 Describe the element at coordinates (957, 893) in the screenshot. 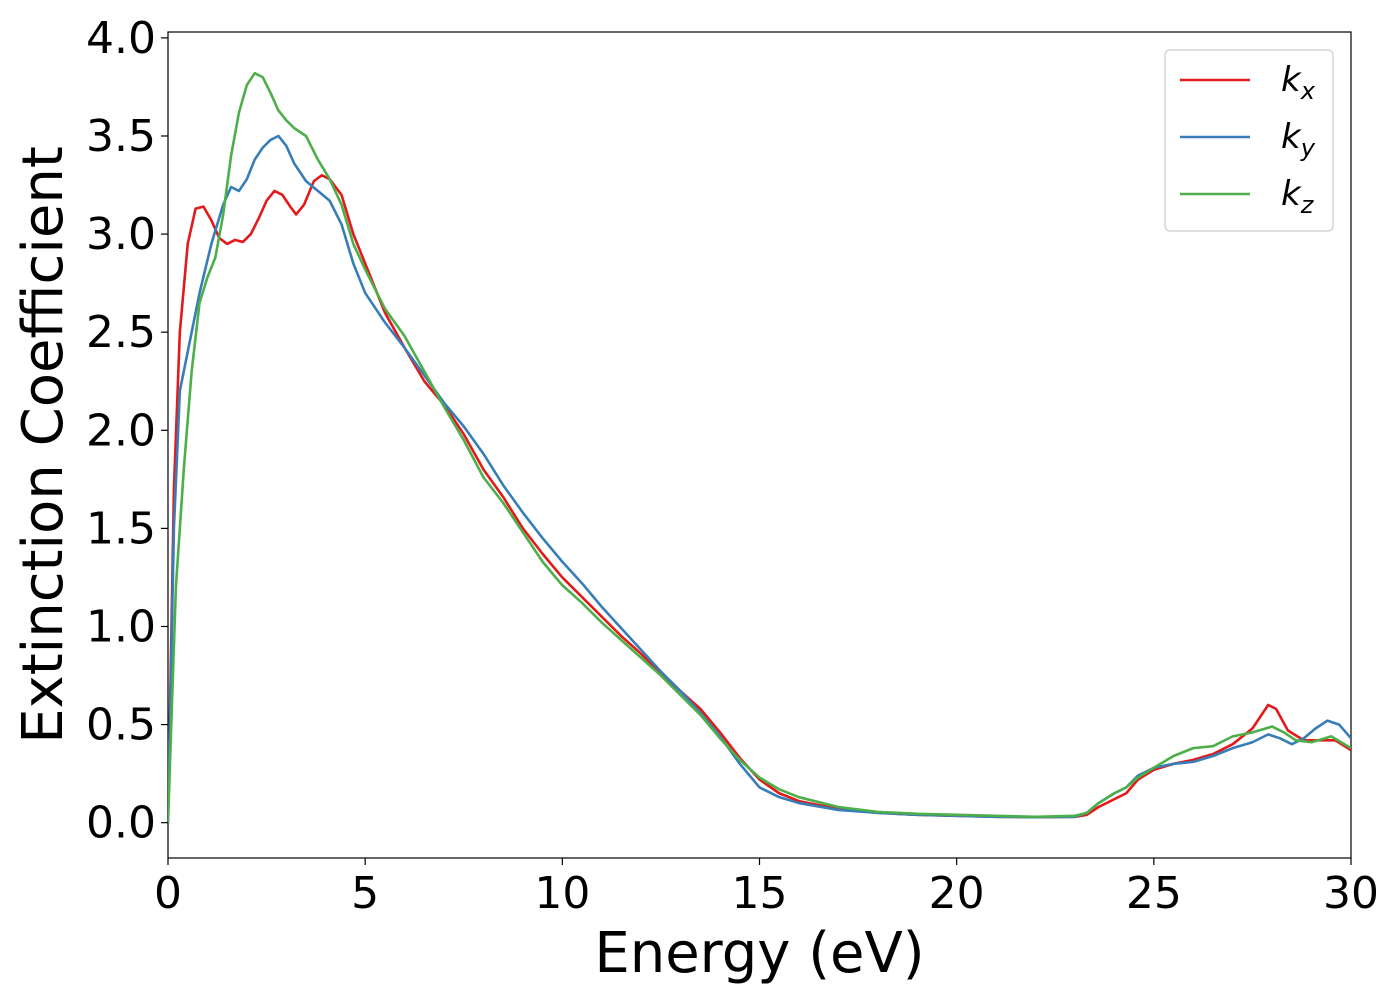

I see `x-tick-label: 20` at that location.